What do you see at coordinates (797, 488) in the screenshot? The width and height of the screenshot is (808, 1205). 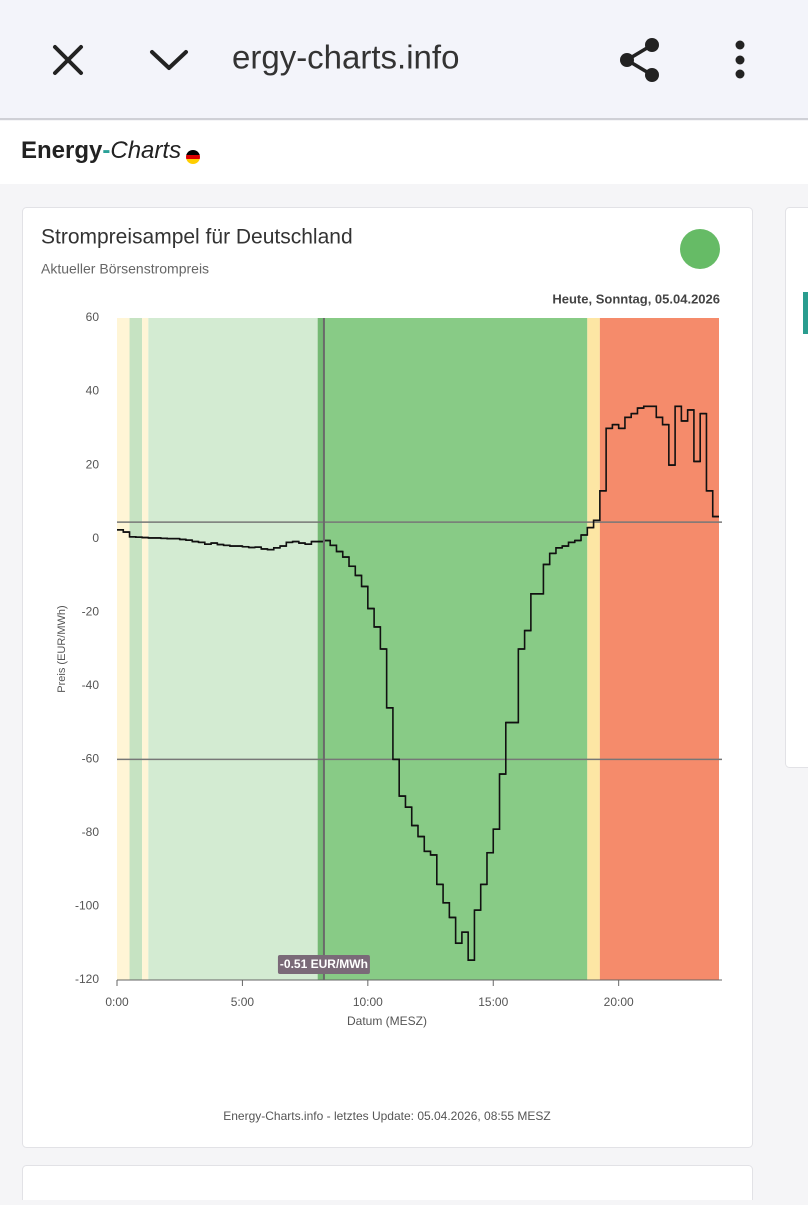 I see `side-card` at bounding box center [797, 488].